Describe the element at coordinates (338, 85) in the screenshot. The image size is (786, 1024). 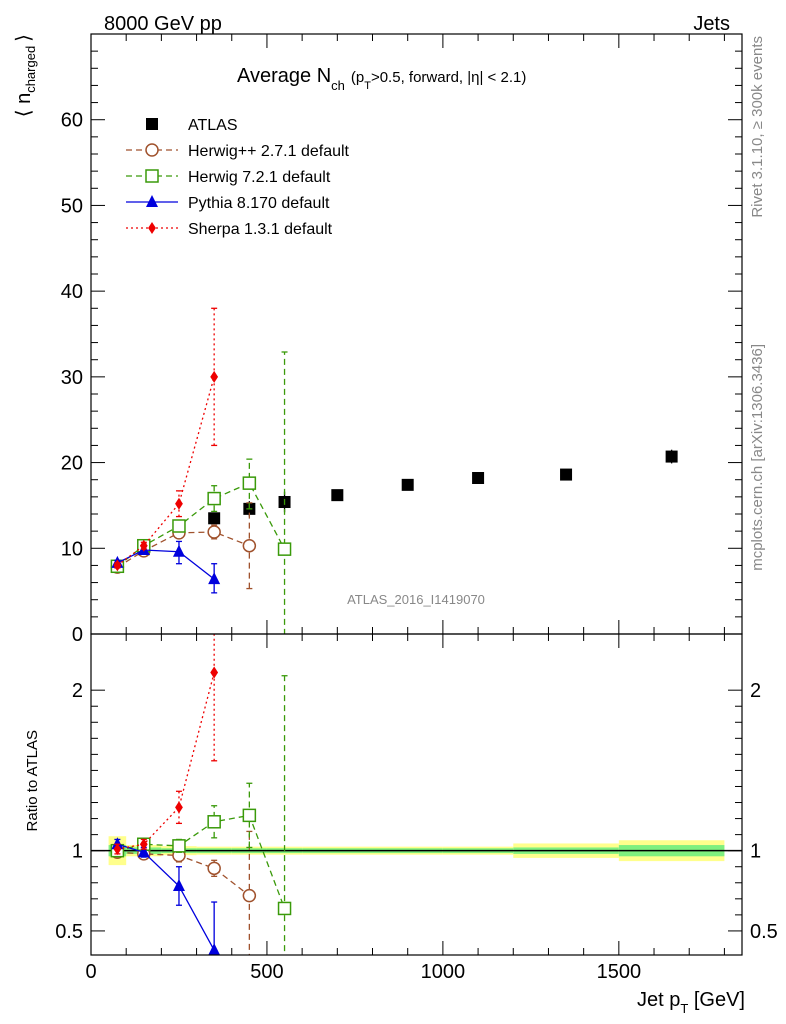
I see `title-main-sub: ch` at that location.